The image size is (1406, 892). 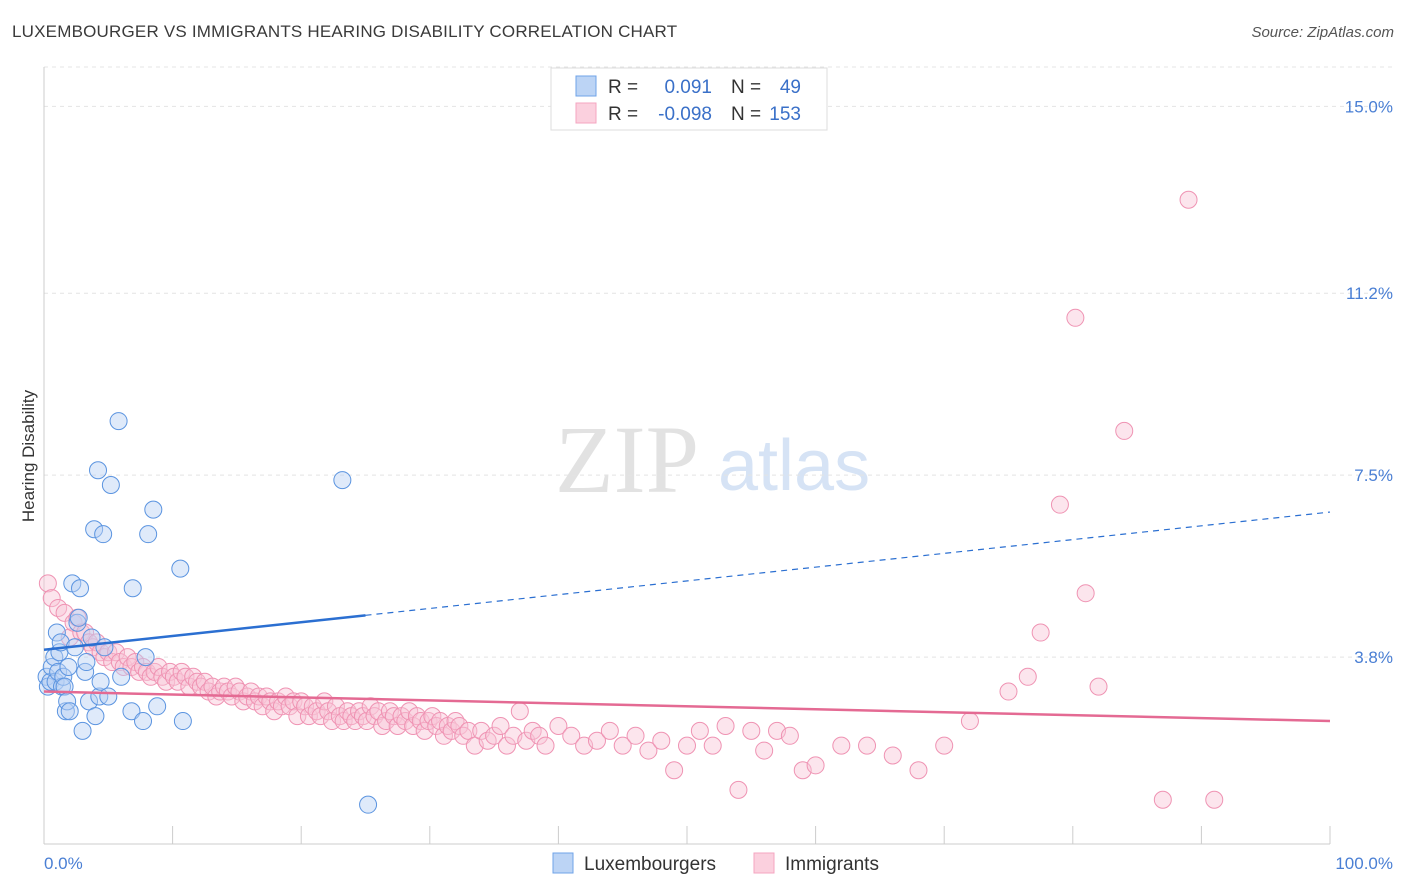 What do you see at coordinates (1373, 657) in the screenshot?
I see `y-tick-label: 3.8%` at bounding box center [1373, 657].